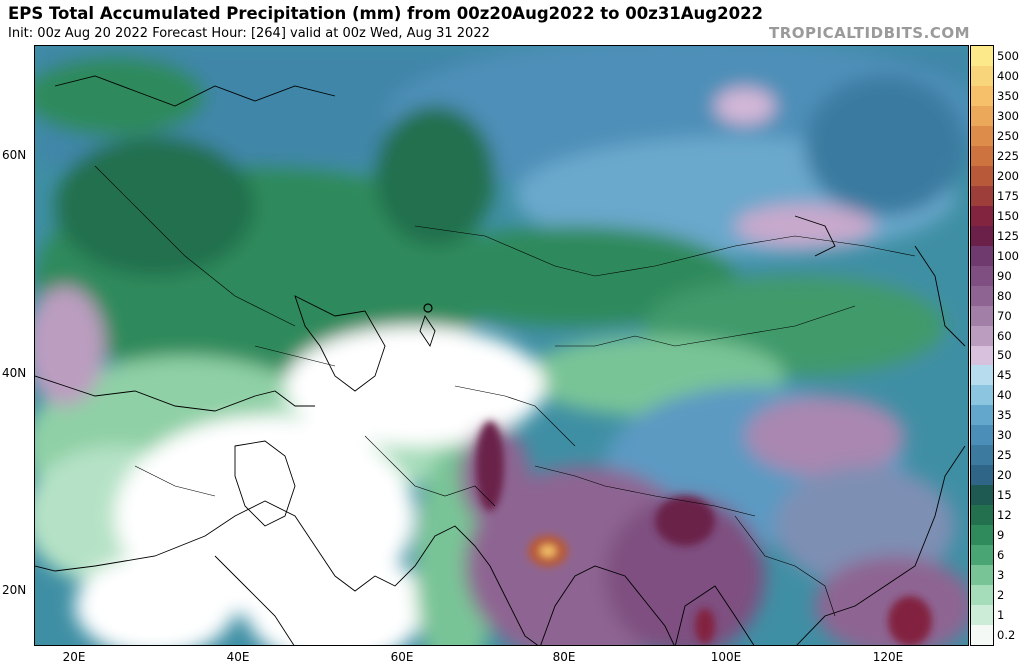 The image size is (1024, 665). I want to click on colorbar-label: 80, so click(1004, 295).